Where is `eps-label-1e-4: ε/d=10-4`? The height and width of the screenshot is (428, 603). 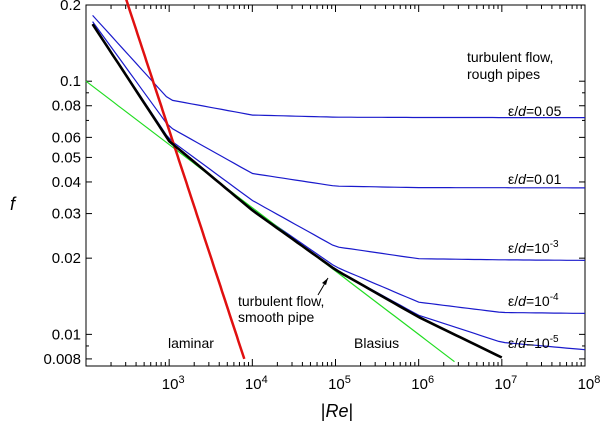 eps-label-1e-4: ε/d=10-4 is located at coordinates (533, 300).